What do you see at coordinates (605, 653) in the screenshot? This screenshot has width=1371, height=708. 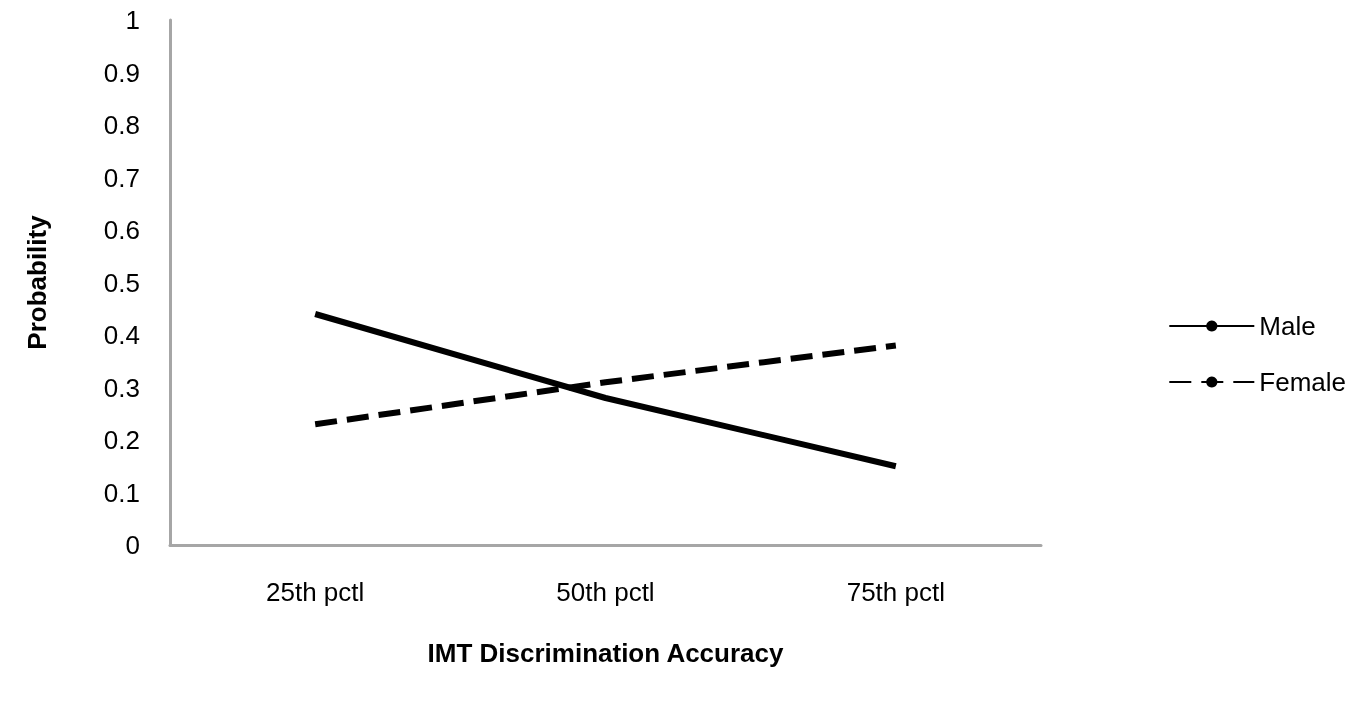 I see `x-axis-title: IMT Discrimination Accuracy` at bounding box center [605, 653].